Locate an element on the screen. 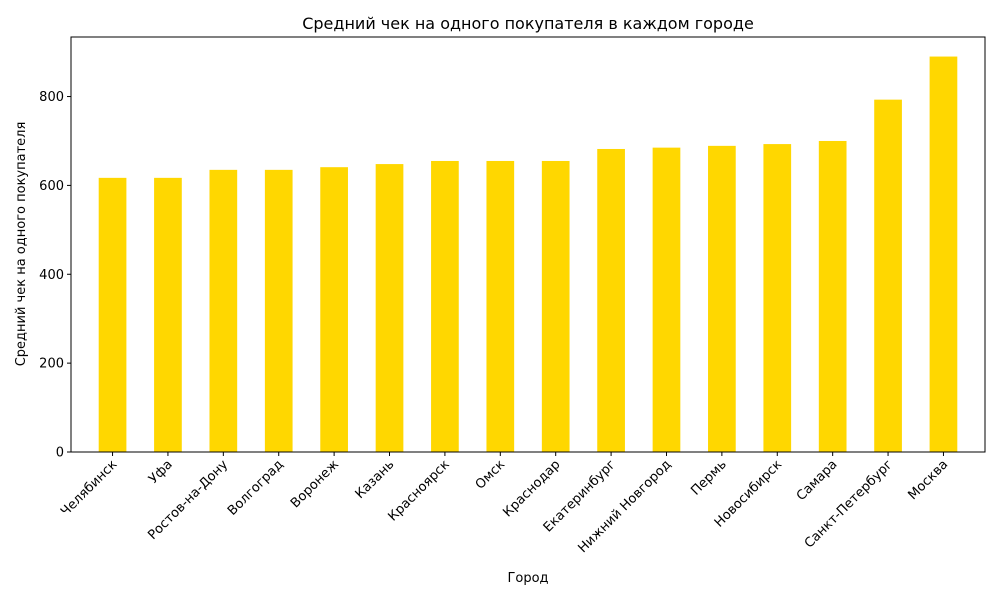 This screenshot has height=604, width=1000. y-tick-label: 200 is located at coordinates (51, 364).